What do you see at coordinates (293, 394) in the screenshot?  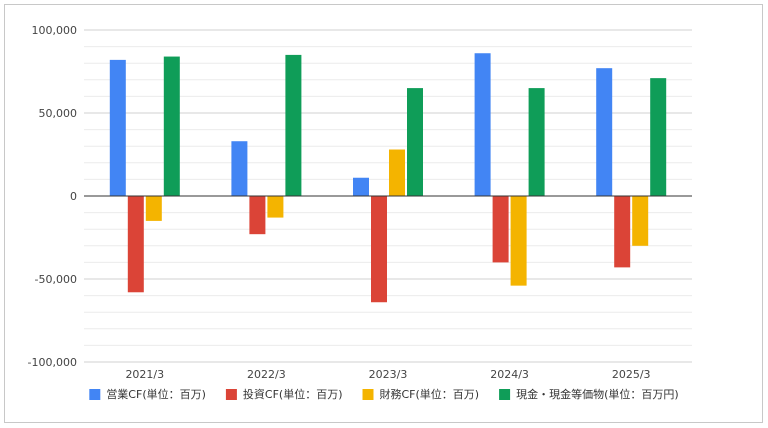 I see `legend-label: 投資CF(単位：百万)` at bounding box center [293, 394].